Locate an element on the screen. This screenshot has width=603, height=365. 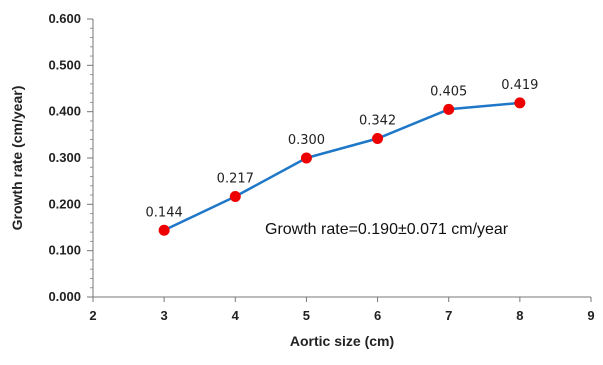
data-label: 0.217 is located at coordinates (235, 178).